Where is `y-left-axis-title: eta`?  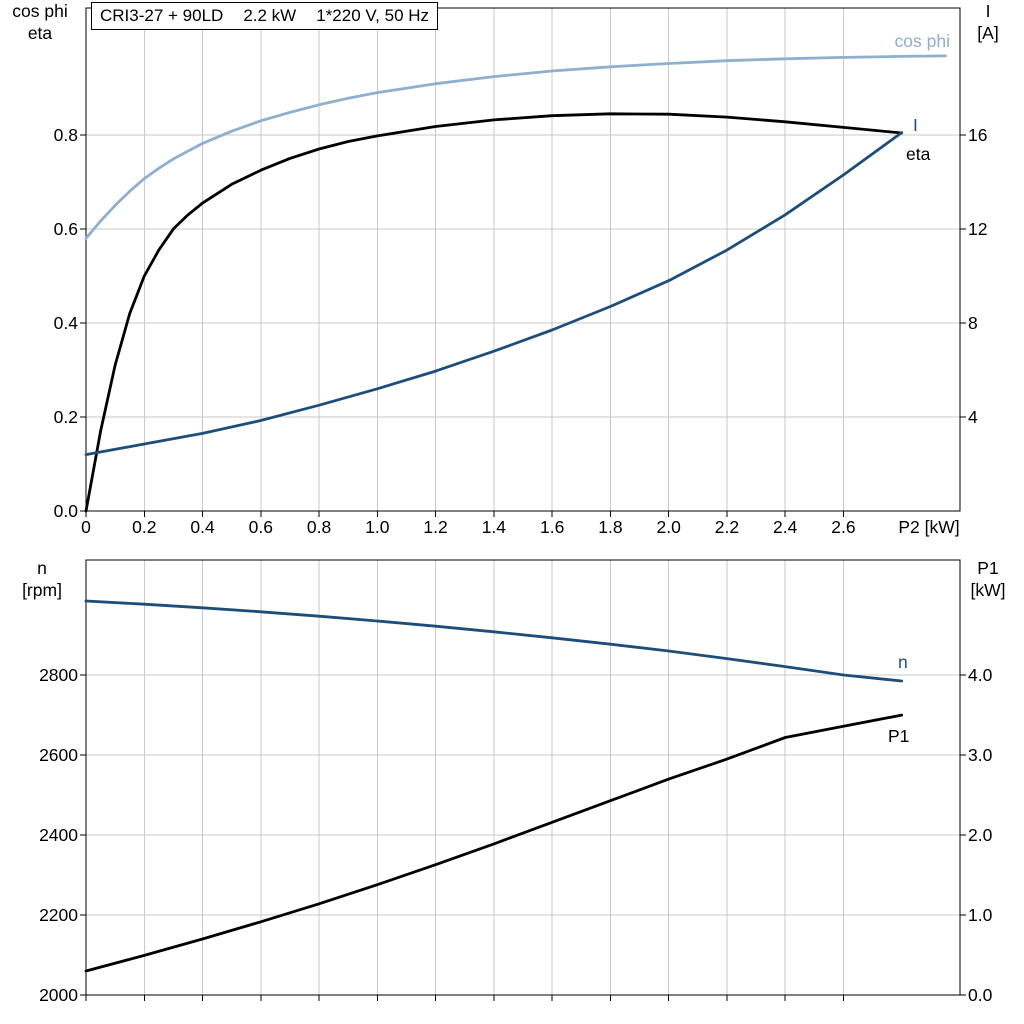 y-left-axis-title: eta is located at coordinates (40, 33).